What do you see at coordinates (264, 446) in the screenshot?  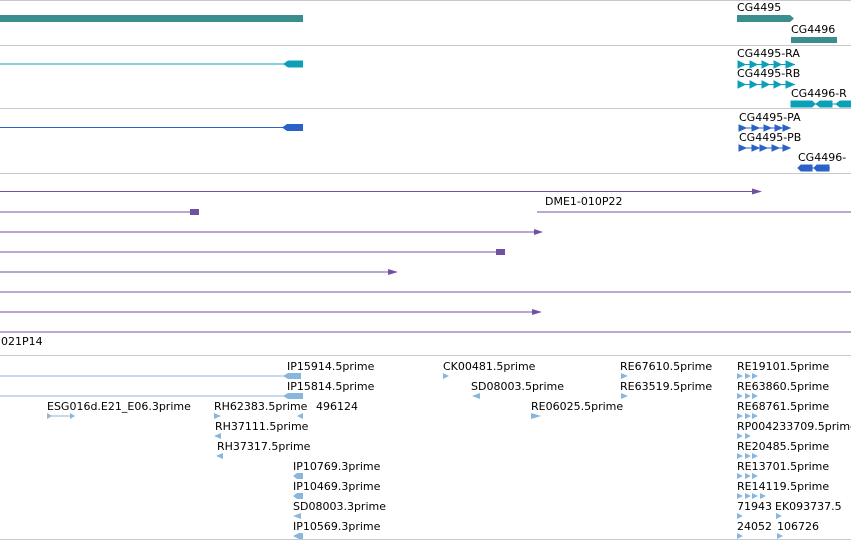 I see `est-label-rh37317: RH37317.5prime` at bounding box center [264, 446].